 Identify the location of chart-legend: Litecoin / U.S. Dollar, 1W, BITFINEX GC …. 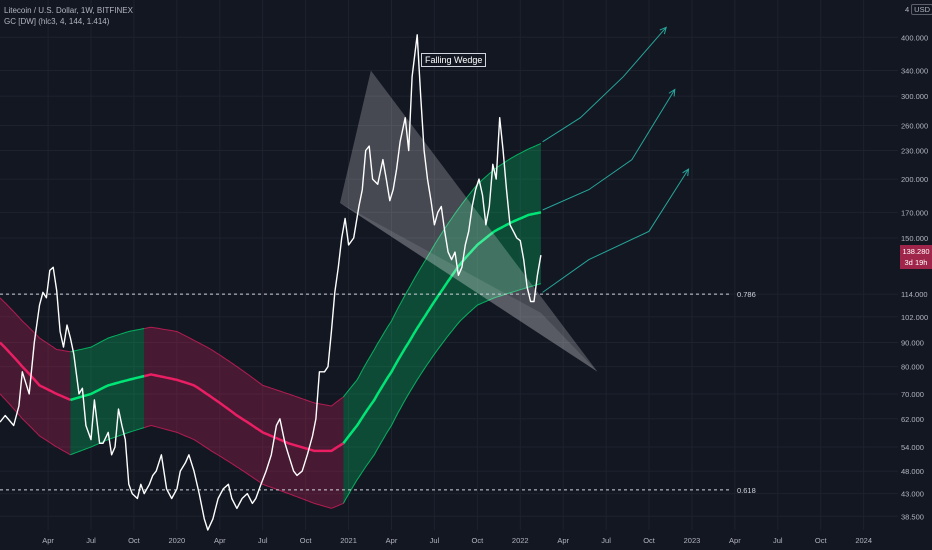
(68, 16).